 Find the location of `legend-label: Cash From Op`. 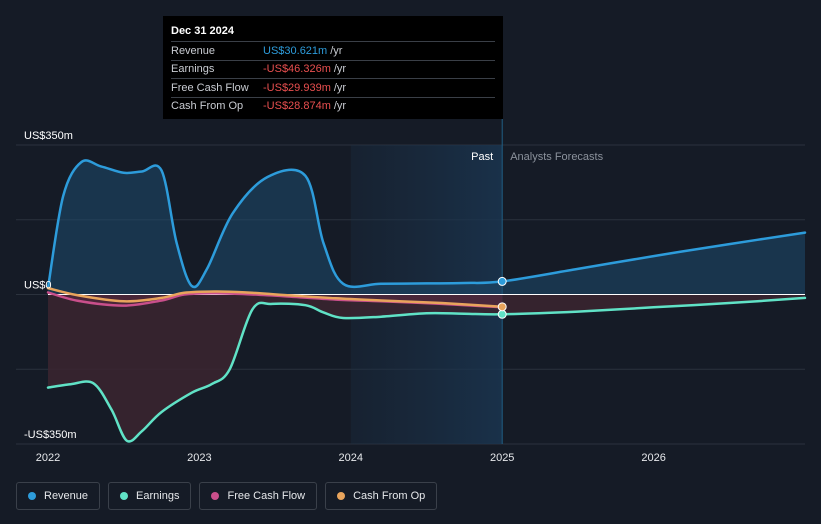

legend-label: Cash From Op is located at coordinates (389, 496).